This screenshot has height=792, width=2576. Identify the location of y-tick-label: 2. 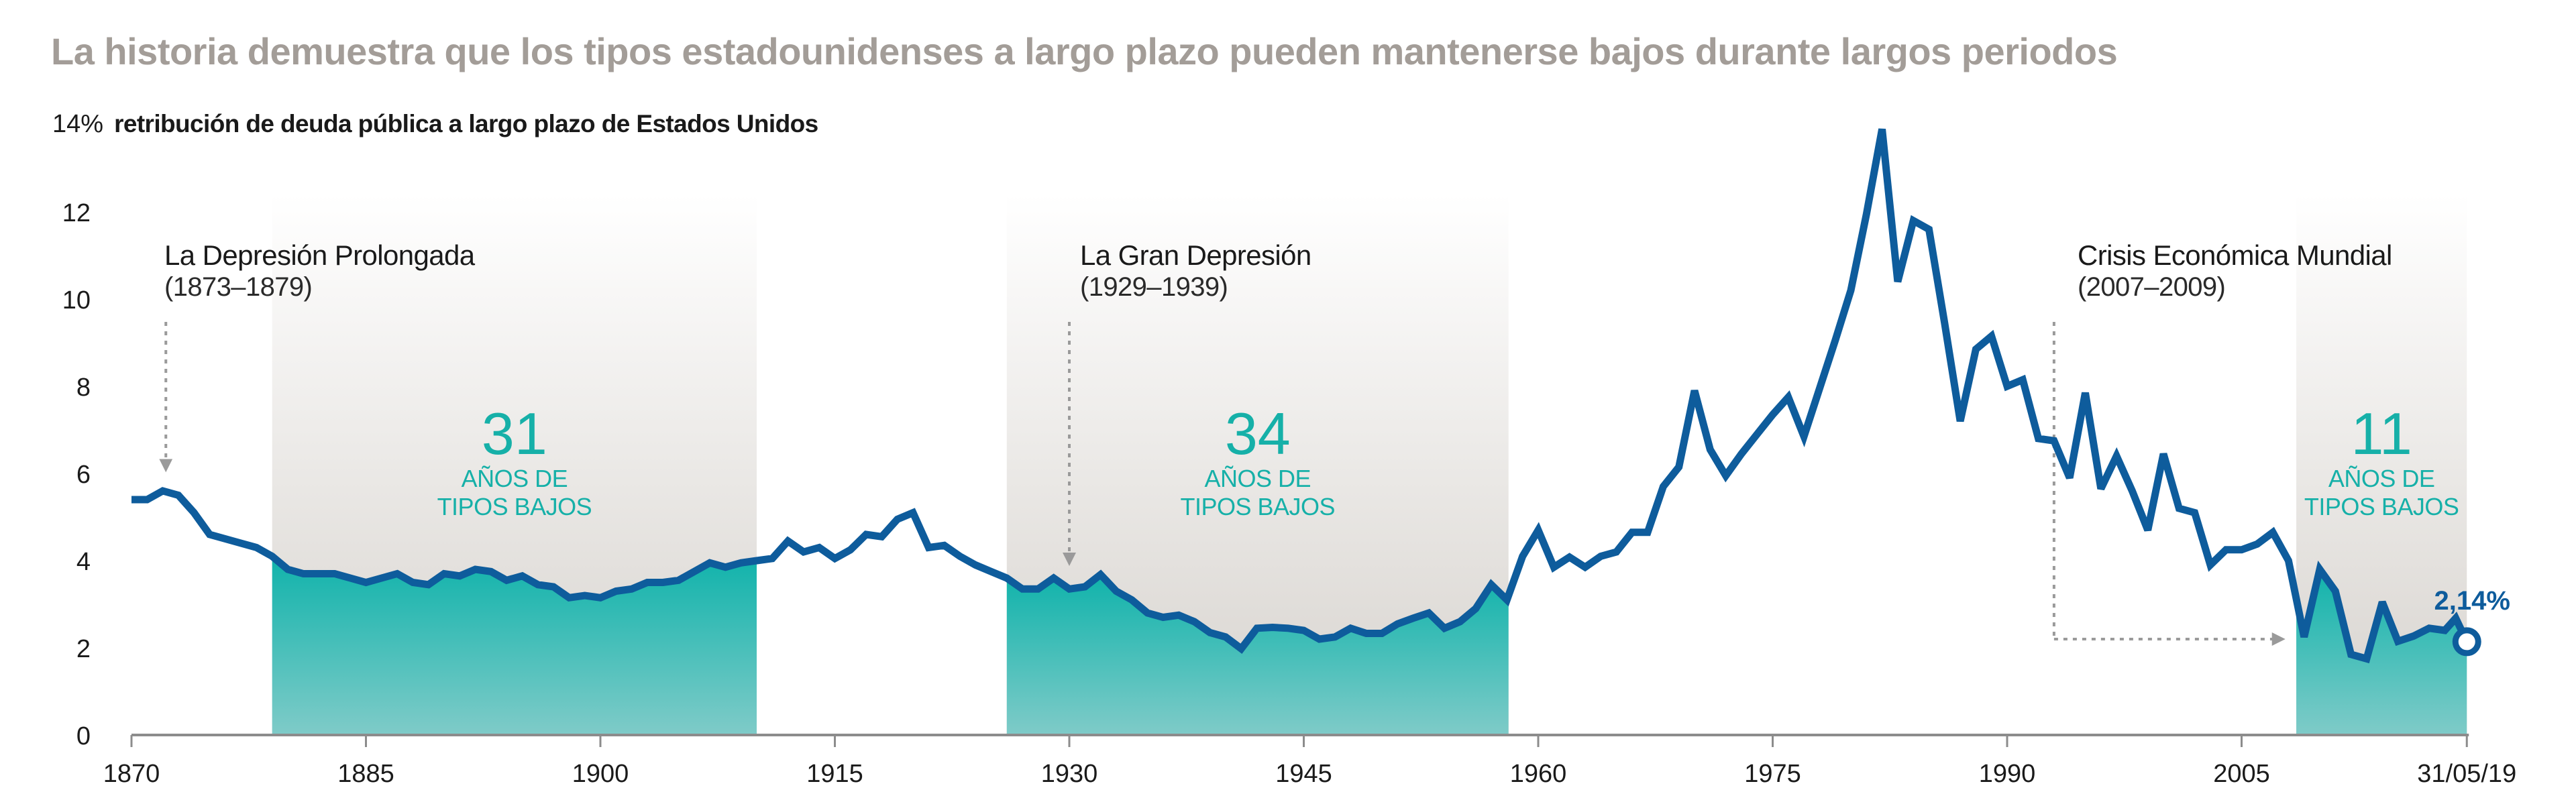
(83, 649).